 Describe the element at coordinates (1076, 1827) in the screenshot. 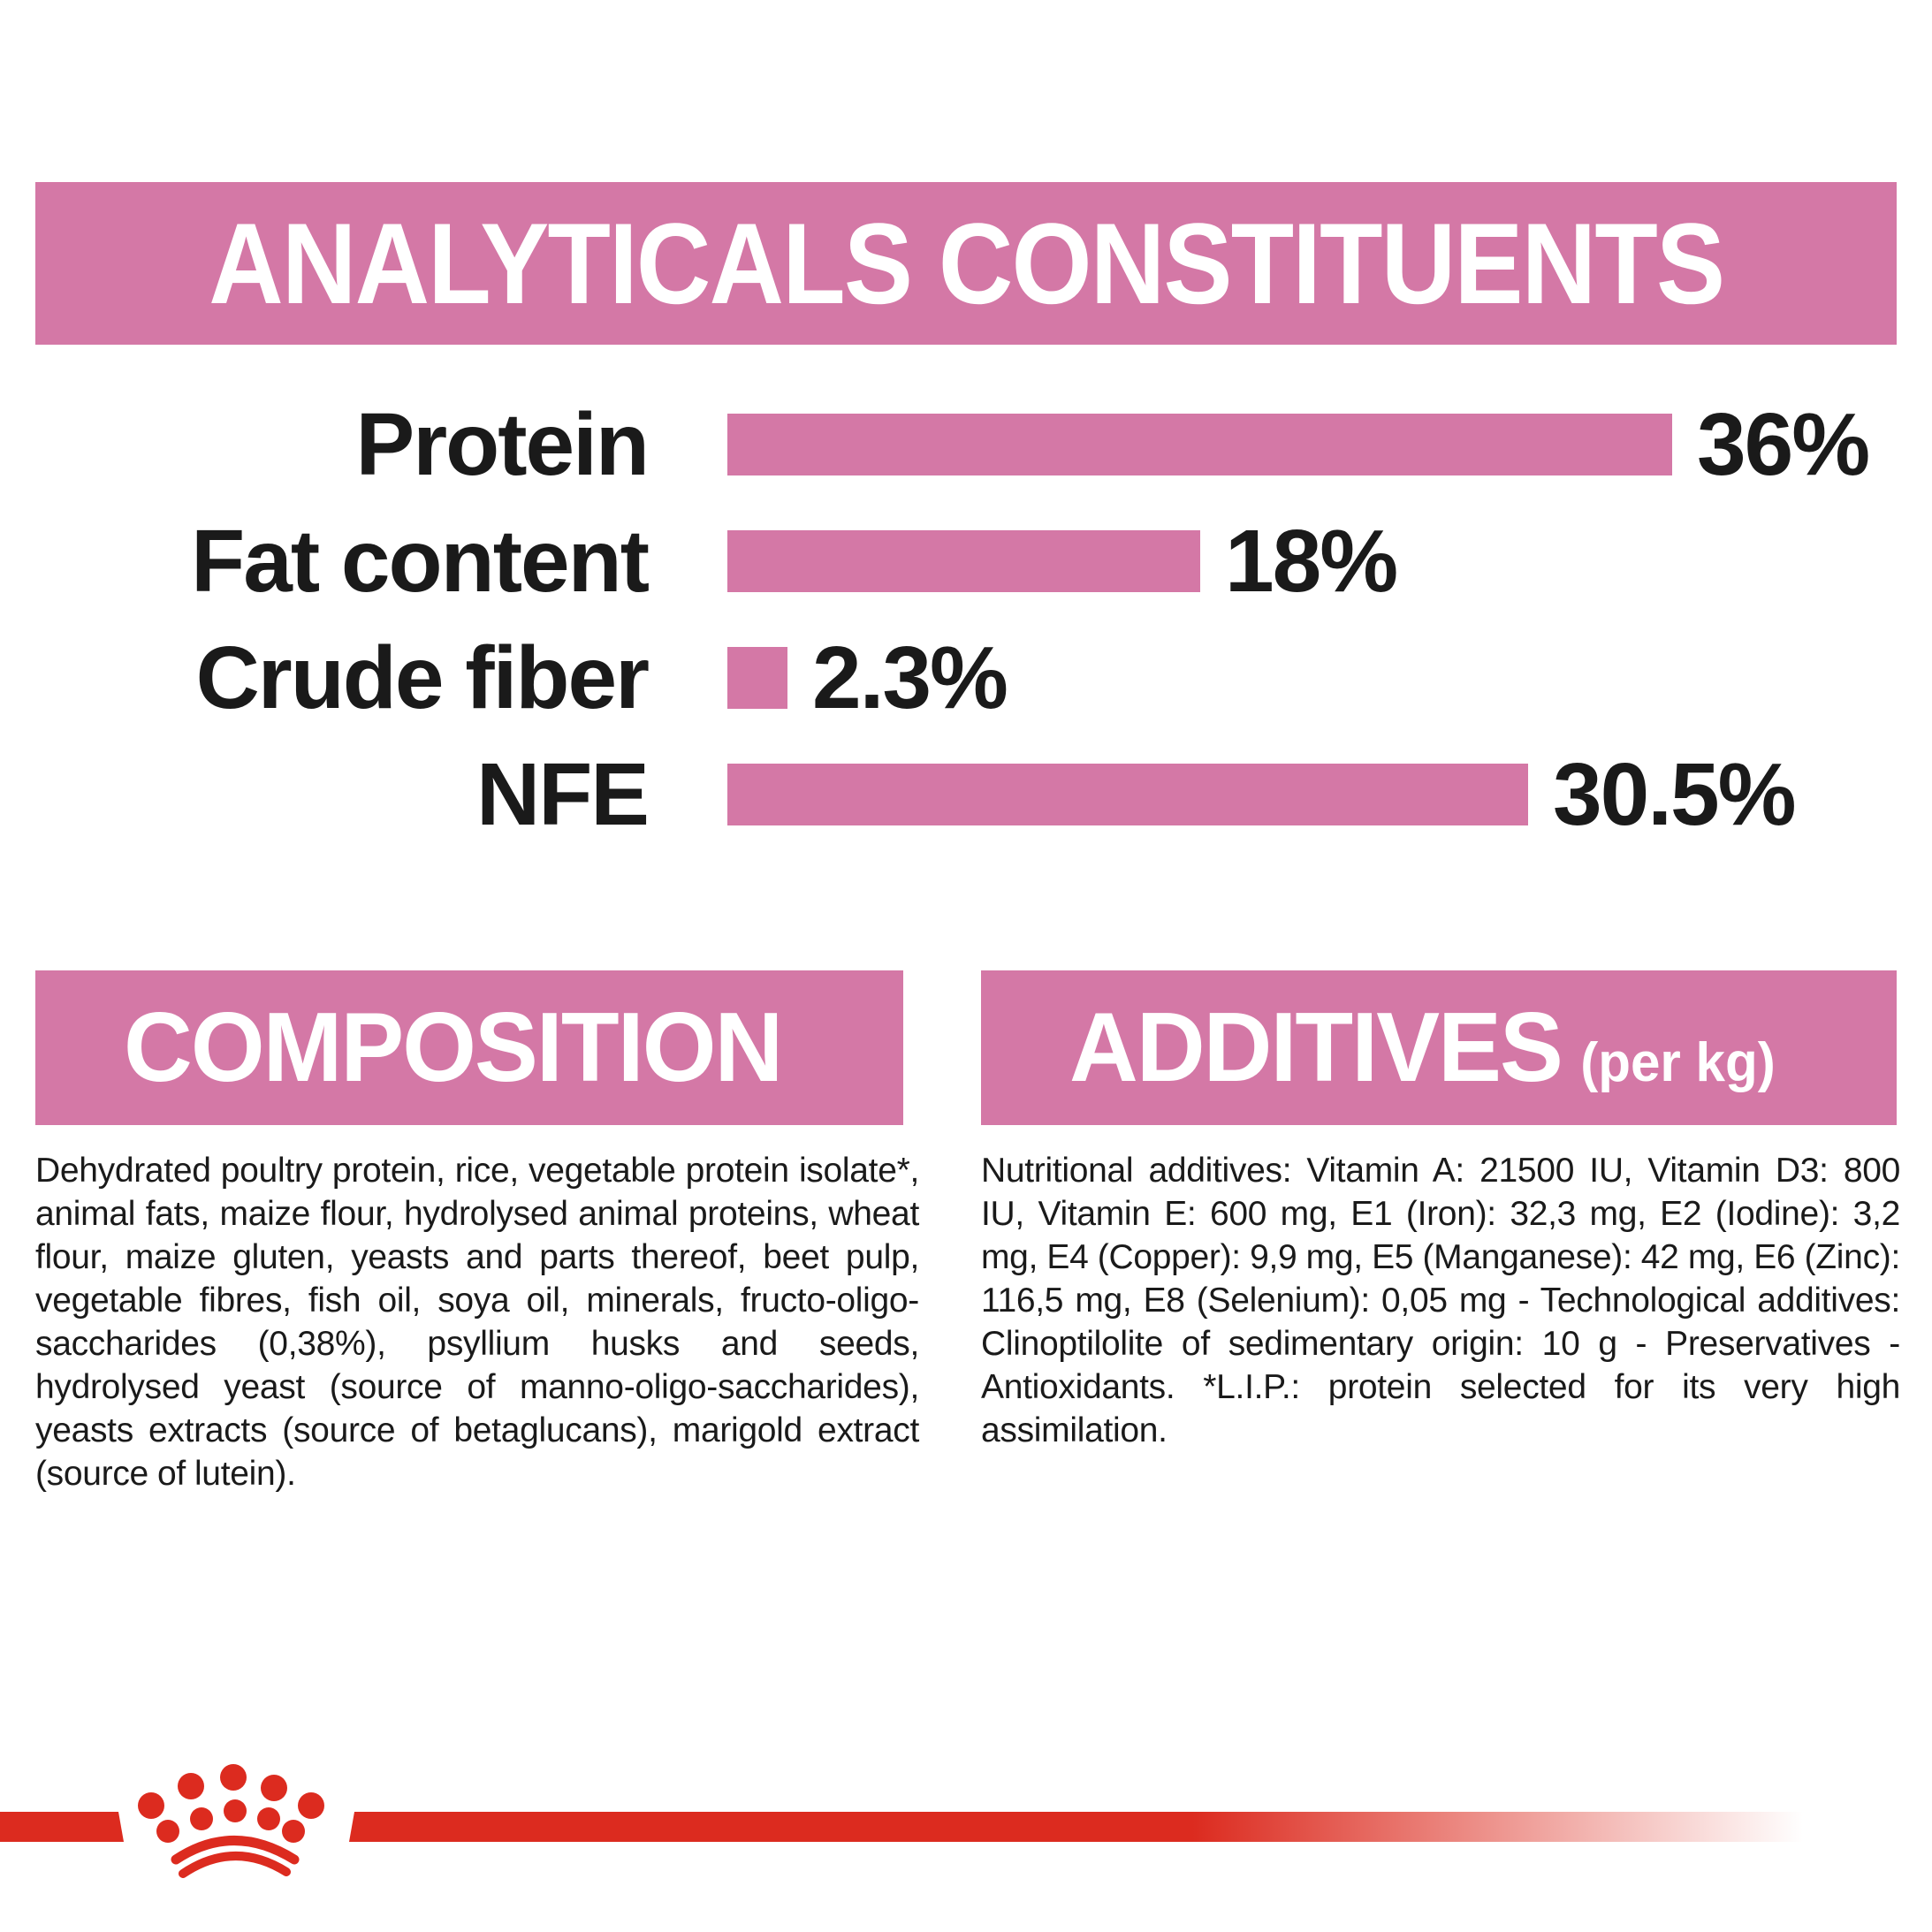

I see `footer-stripe-right` at that location.